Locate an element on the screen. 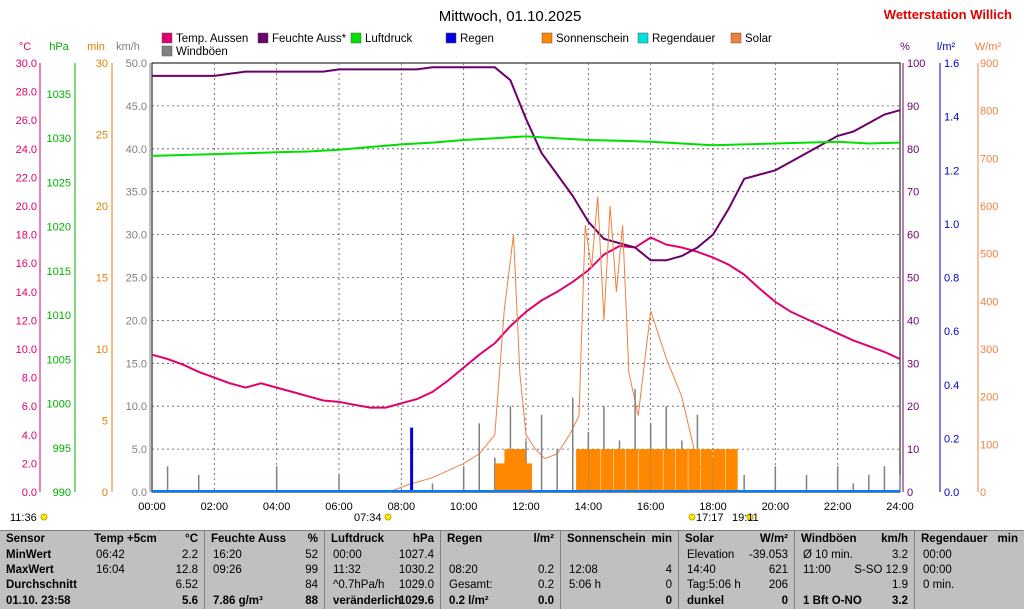 This screenshot has width=1024, height=609. legend-label-1: Feuchte Auss* is located at coordinates (309, 39).